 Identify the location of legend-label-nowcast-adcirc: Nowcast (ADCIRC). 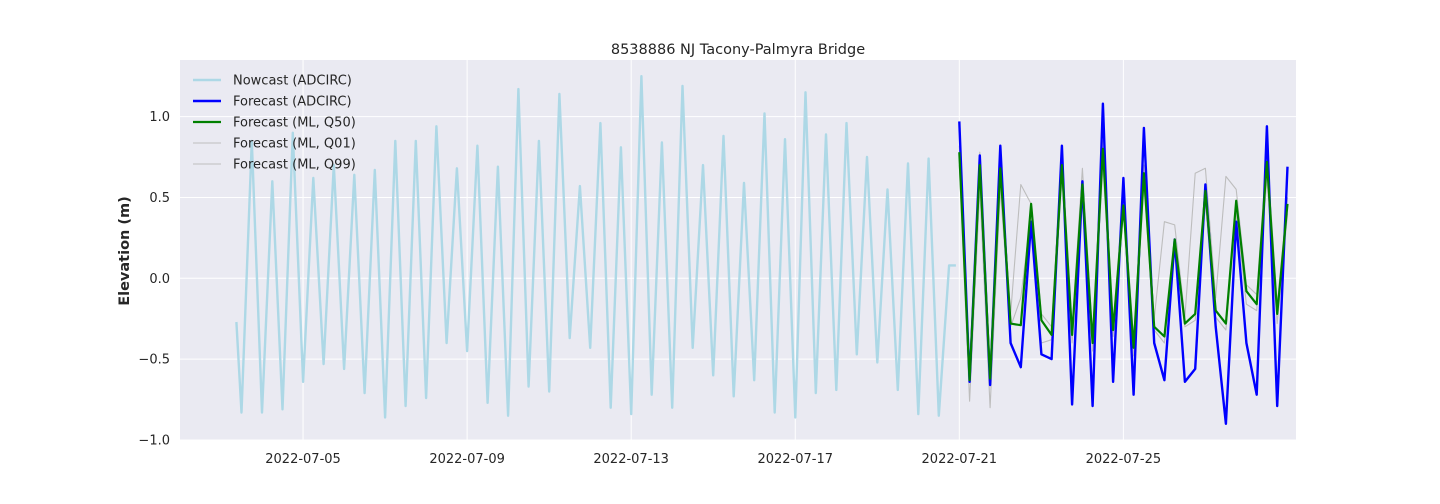
(292, 81).